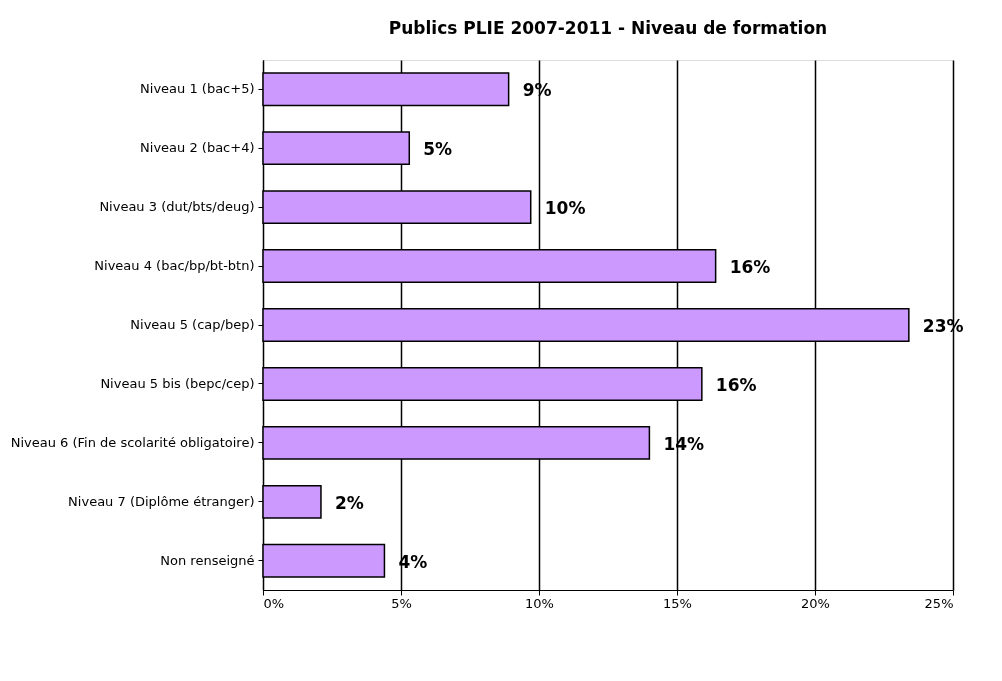 Image resolution: width=1002 pixels, height=681 pixels. Describe the element at coordinates (132, 442) in the screenshot. I see `y-tick-label: Niveau 6 (Fin de scolarité obligatoire)` at that location.